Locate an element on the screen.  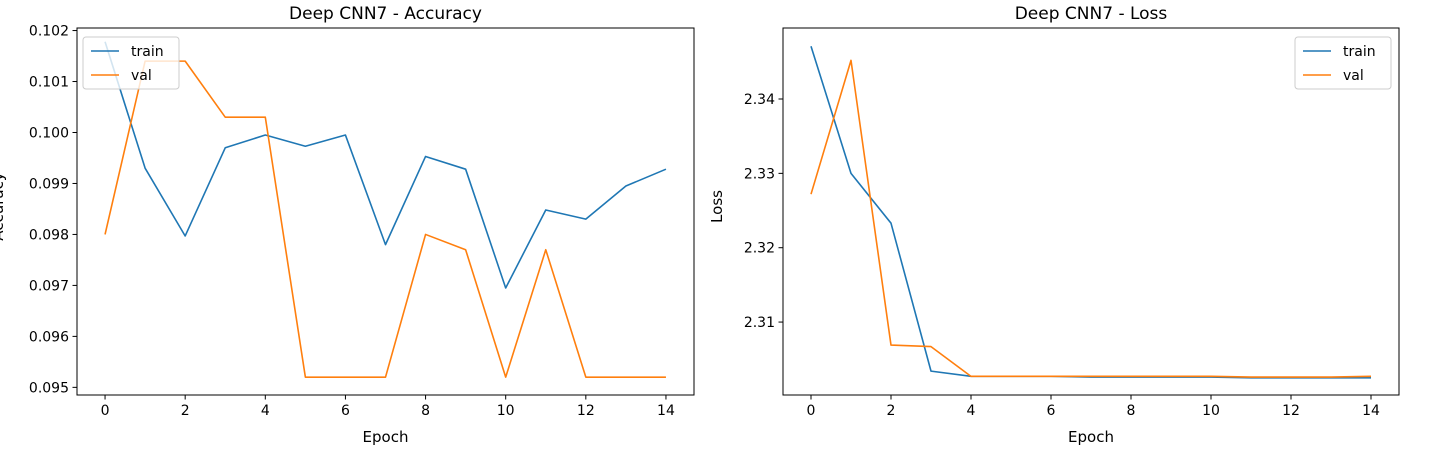
chart-title: Deep CNN7 - Loss is located at coordinates (1091, 14).